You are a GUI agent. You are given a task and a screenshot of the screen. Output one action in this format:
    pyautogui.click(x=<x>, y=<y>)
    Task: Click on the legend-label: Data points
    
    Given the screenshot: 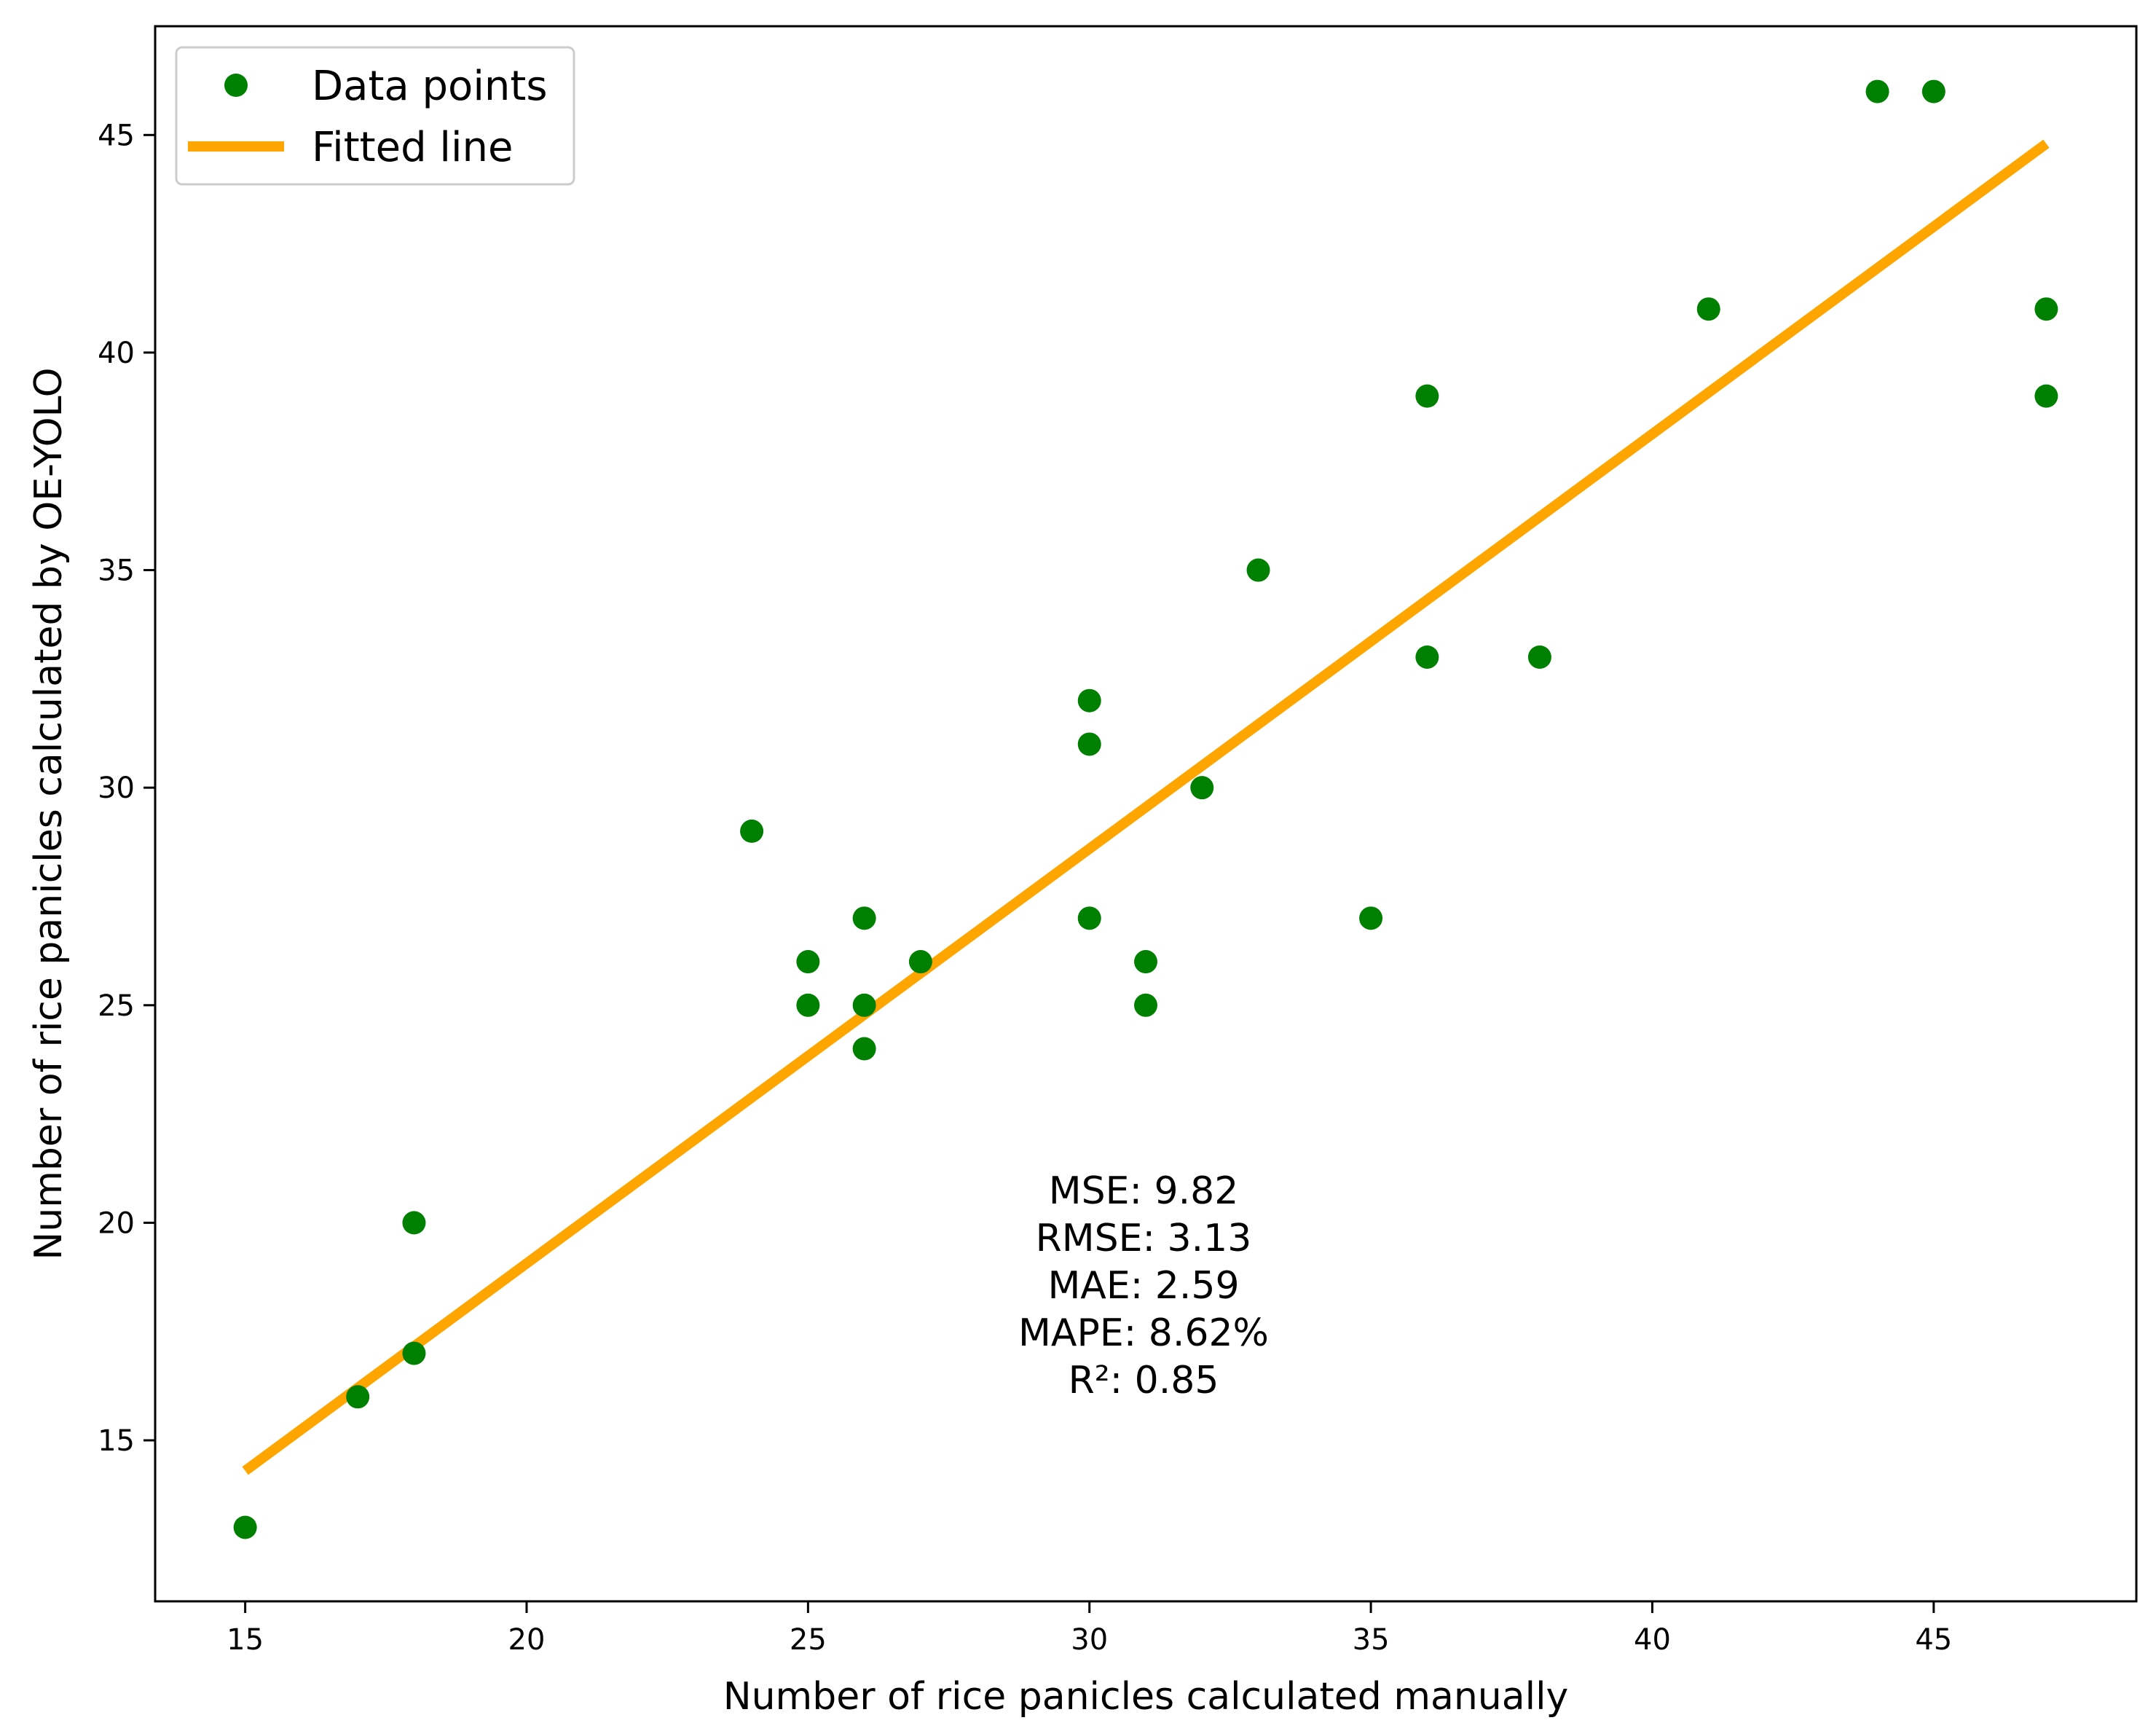 What is the action you would take?
    pyautogui.click(x=430, y=86)
    